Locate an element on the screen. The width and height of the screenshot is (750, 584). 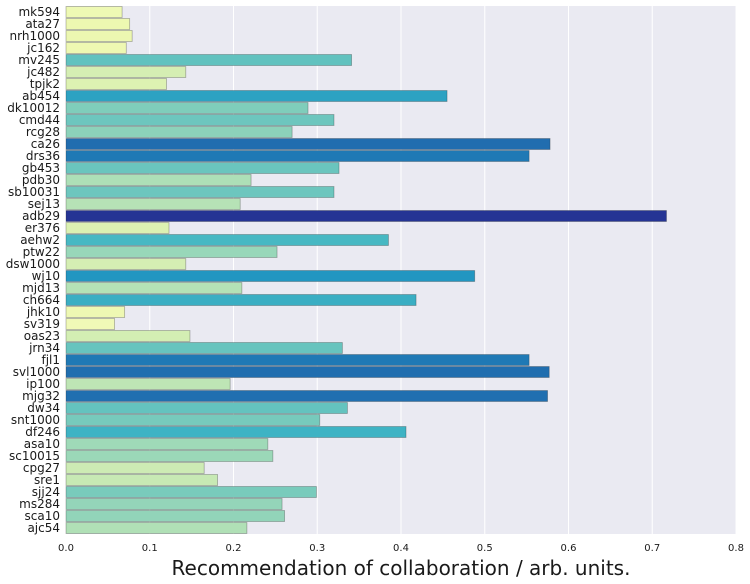
y-tick-label: jhk10 is located at coordinates (43, 312).